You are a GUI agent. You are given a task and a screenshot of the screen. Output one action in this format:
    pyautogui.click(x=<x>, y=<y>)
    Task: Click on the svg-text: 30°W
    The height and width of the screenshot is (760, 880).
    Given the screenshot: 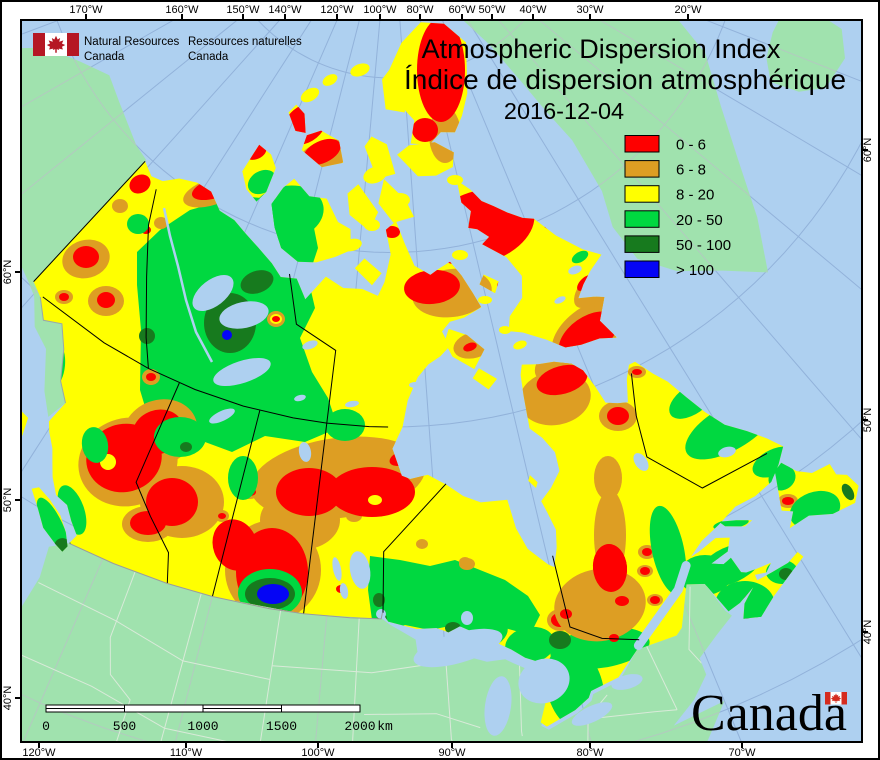 What is the action you would take?
    pyautogui.click(x=590, y=10)
    